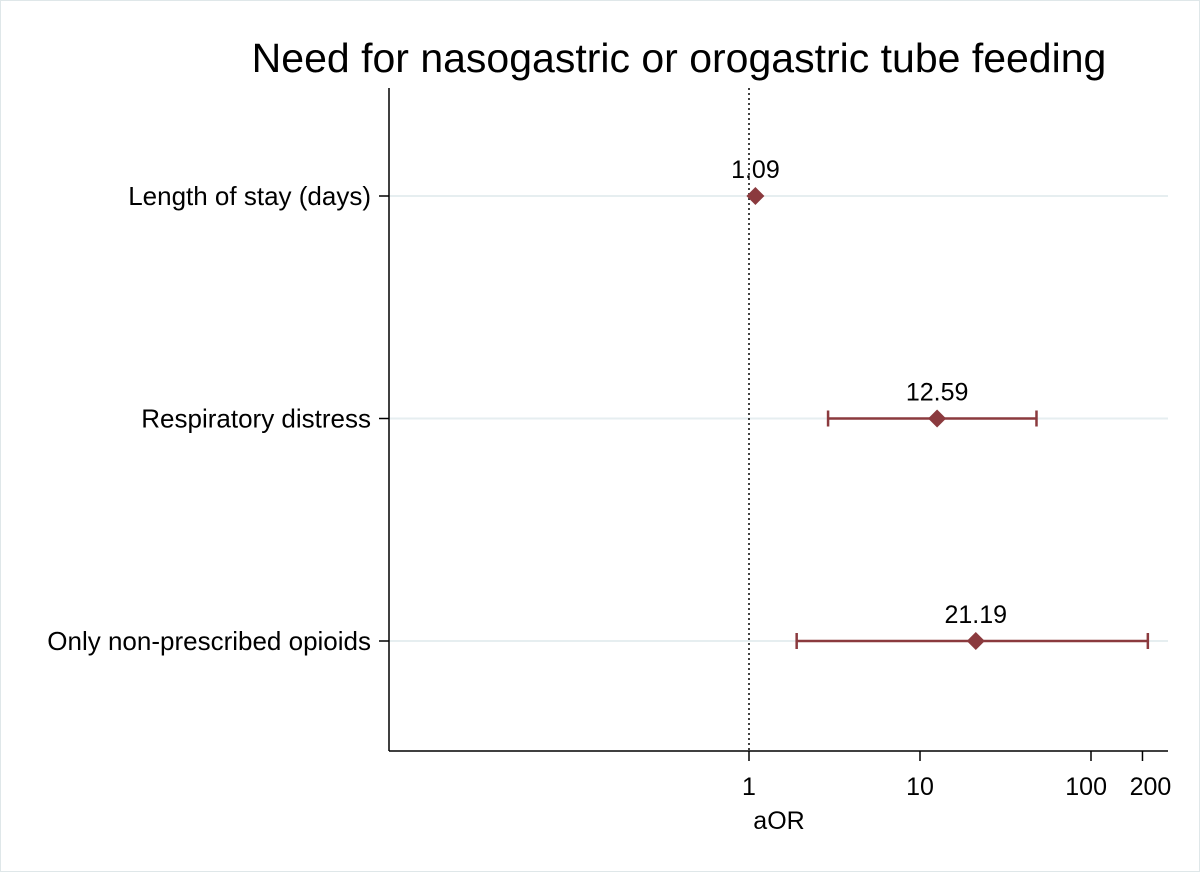  I want to click on x-tick-label-2: 100, so click(1086, 787).